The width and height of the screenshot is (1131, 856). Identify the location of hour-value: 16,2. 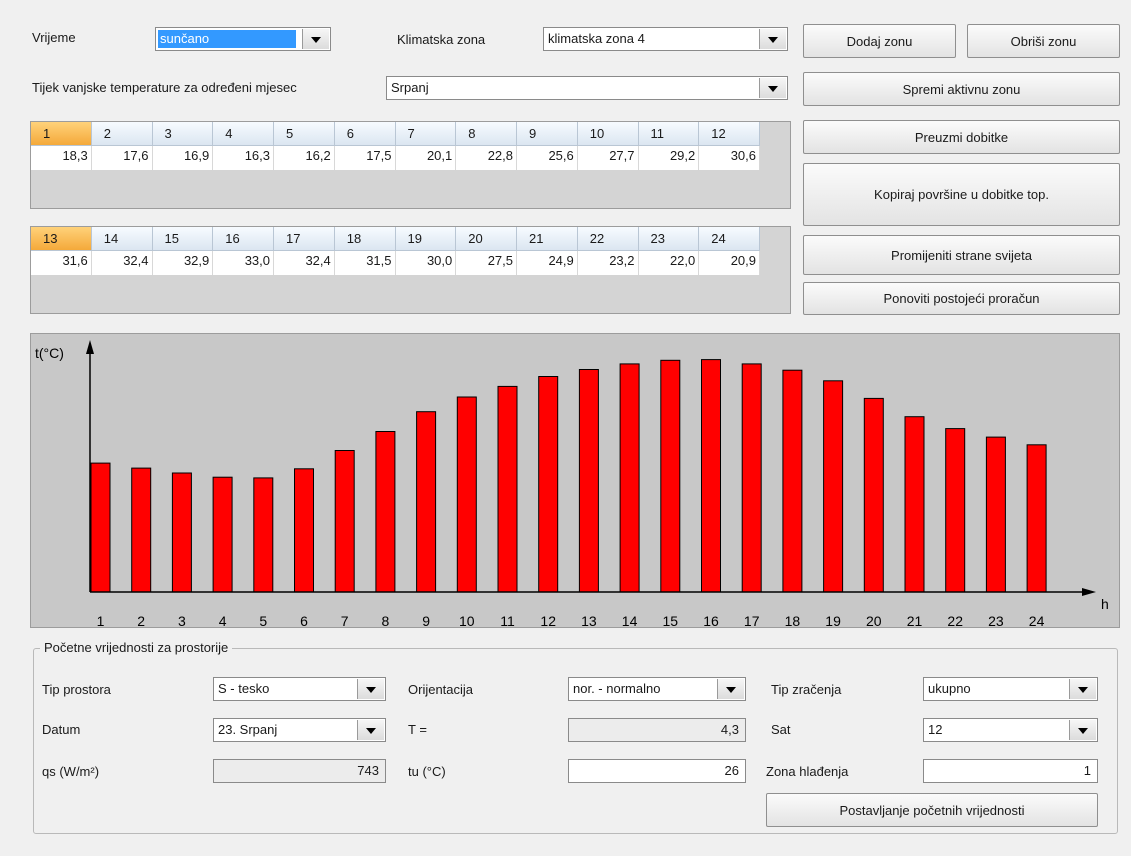
(304, 158).